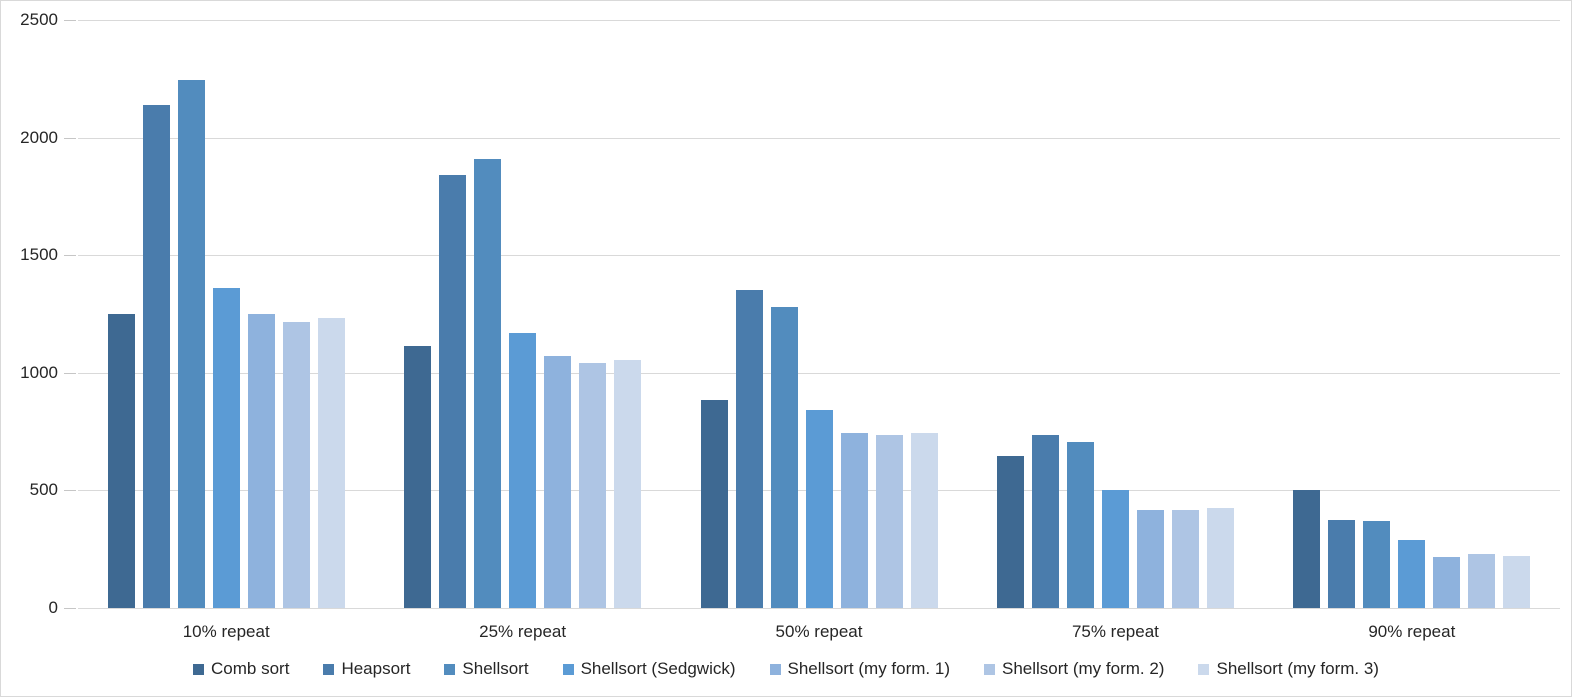 This screenshot has height=697, width=1572. Describe the element at coordinates (593, 485) in the screenshot. I see `bar-shellsort-my-form-2--25-repeat` at that location.